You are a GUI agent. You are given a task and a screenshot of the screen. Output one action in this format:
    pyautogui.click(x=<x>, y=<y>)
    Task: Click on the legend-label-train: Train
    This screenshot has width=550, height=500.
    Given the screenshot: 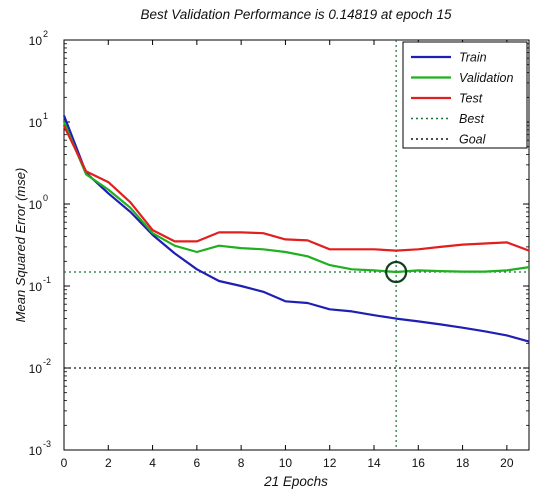 What is the action you would take?
    pyautogui.click(x=473, y=58)
    